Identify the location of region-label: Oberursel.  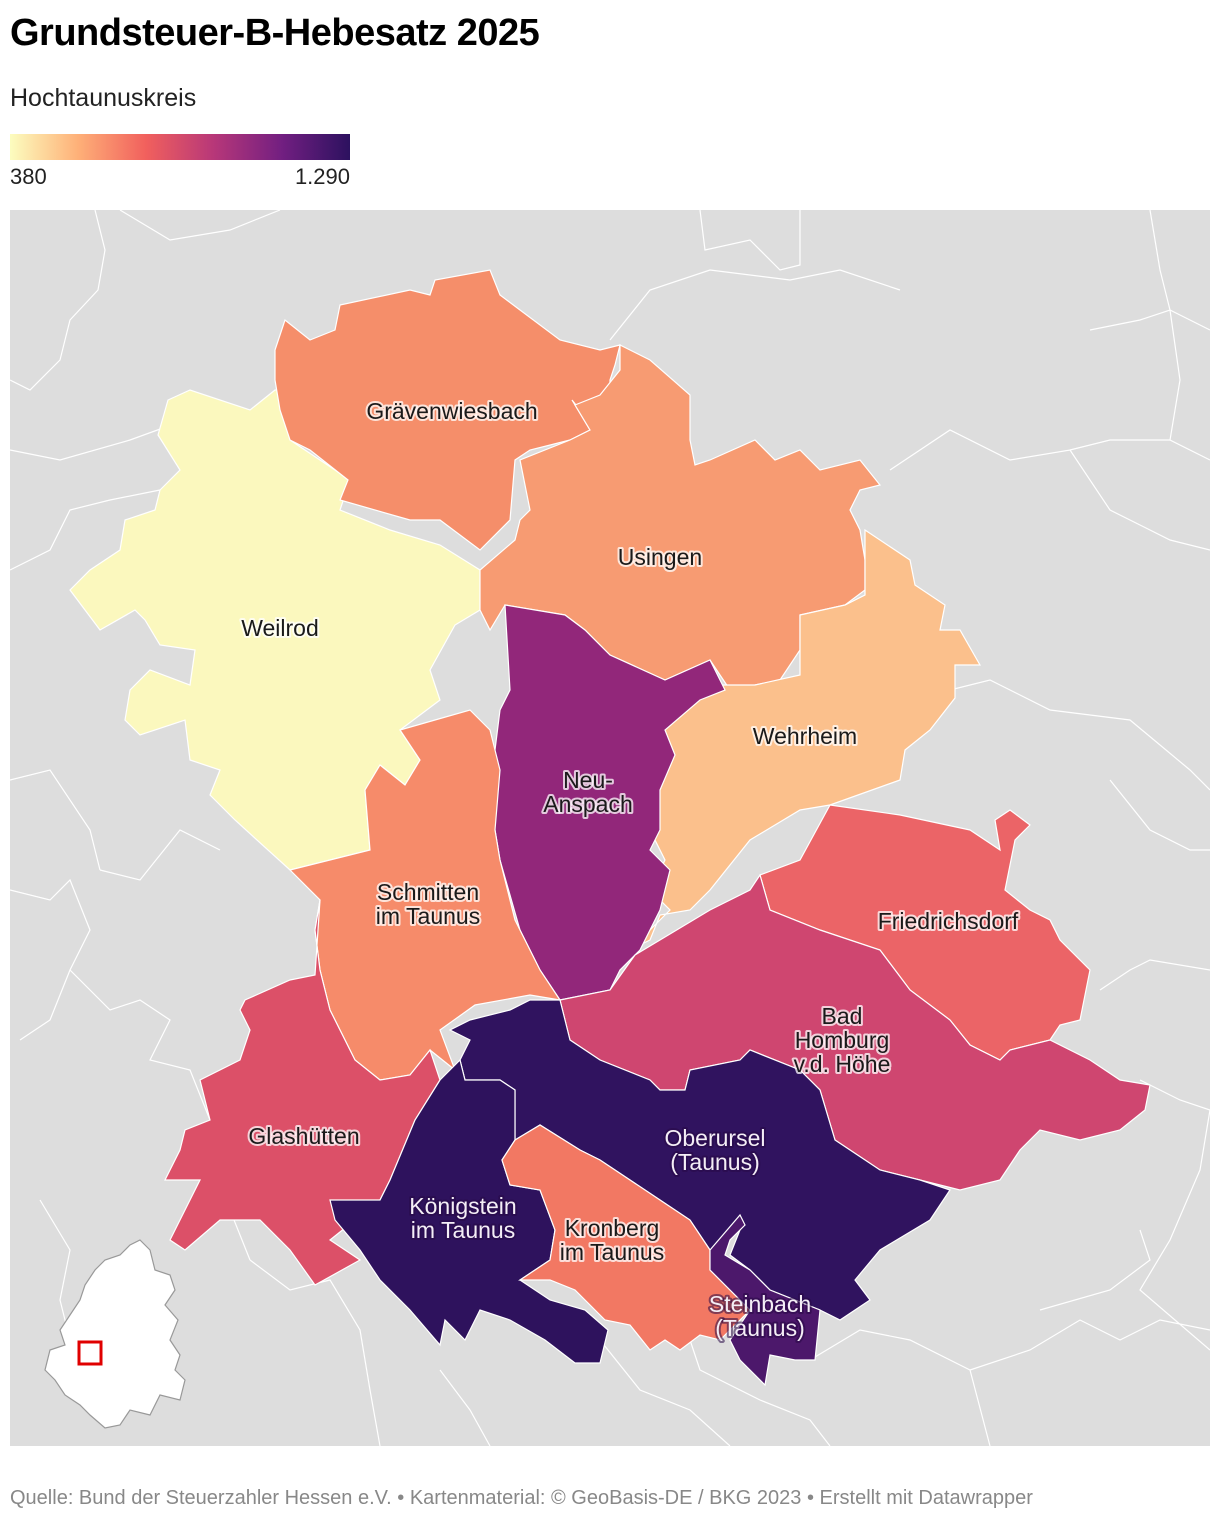
(715, 1138).